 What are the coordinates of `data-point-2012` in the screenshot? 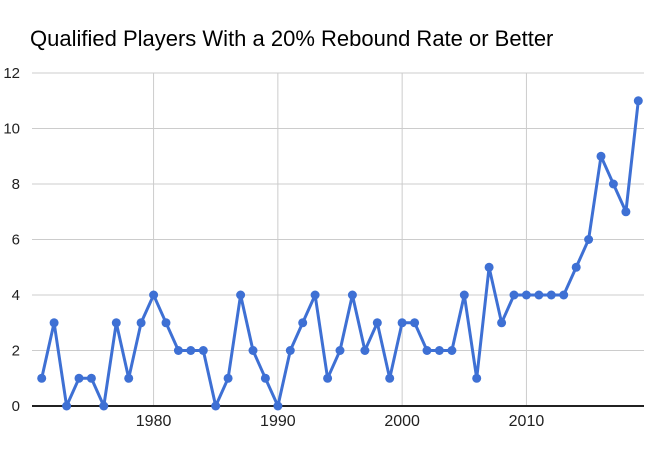 It's located at (551, 295).